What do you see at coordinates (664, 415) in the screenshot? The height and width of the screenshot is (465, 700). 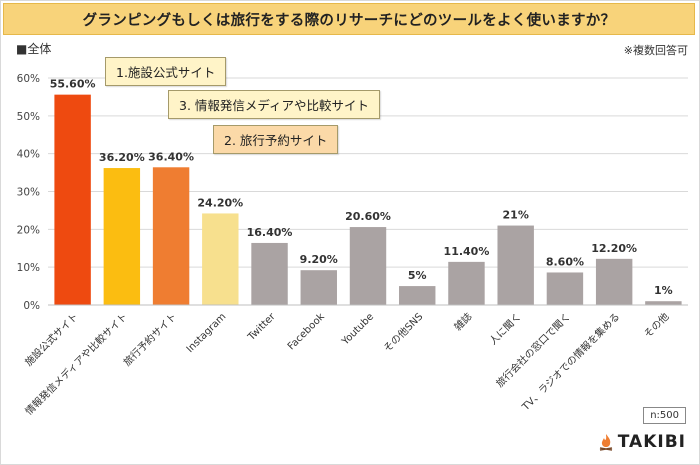 I see `sample-size: n:500` at bounding box center [664, 415].